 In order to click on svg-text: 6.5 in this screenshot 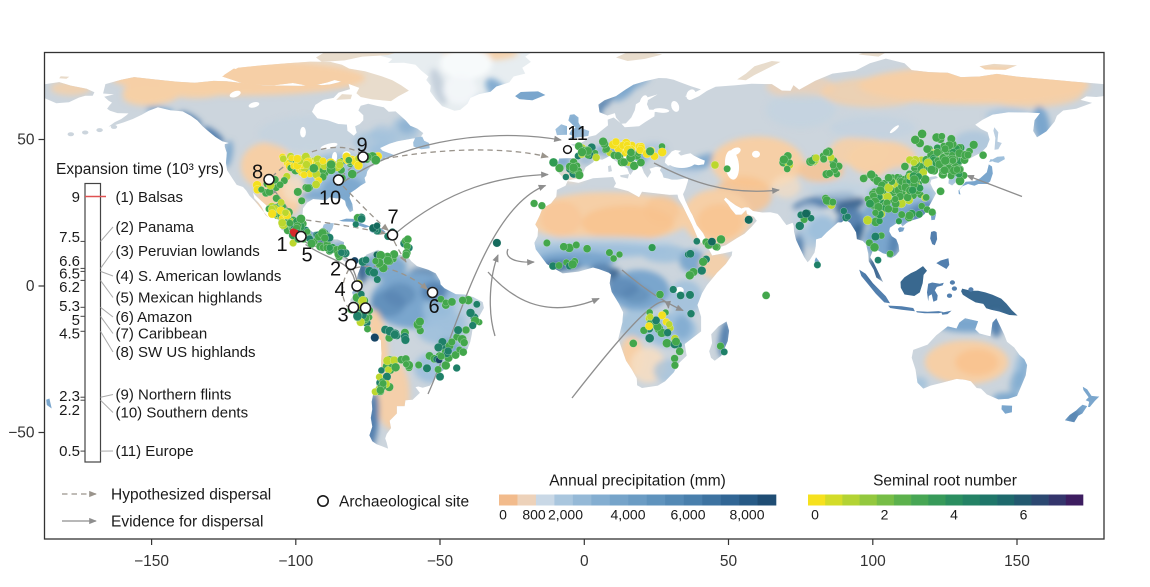, I will do `click(69, 274)`.